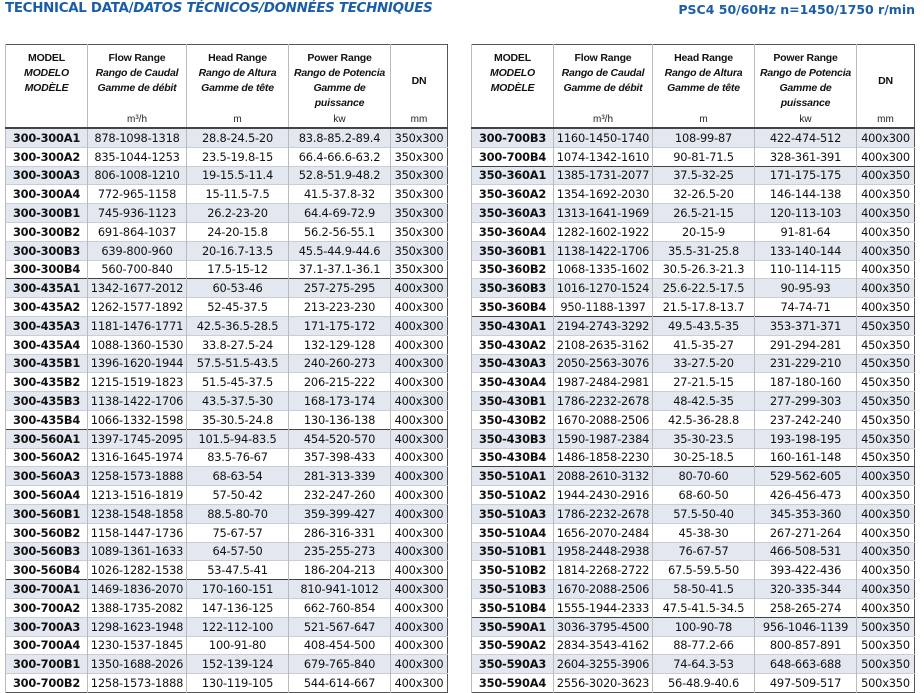 The height and width of the screenshot is (693, 924). Describe the element at coordinates (805, 325) in the screenshot. I see `cell-power-range: 353-371-371` at that location.